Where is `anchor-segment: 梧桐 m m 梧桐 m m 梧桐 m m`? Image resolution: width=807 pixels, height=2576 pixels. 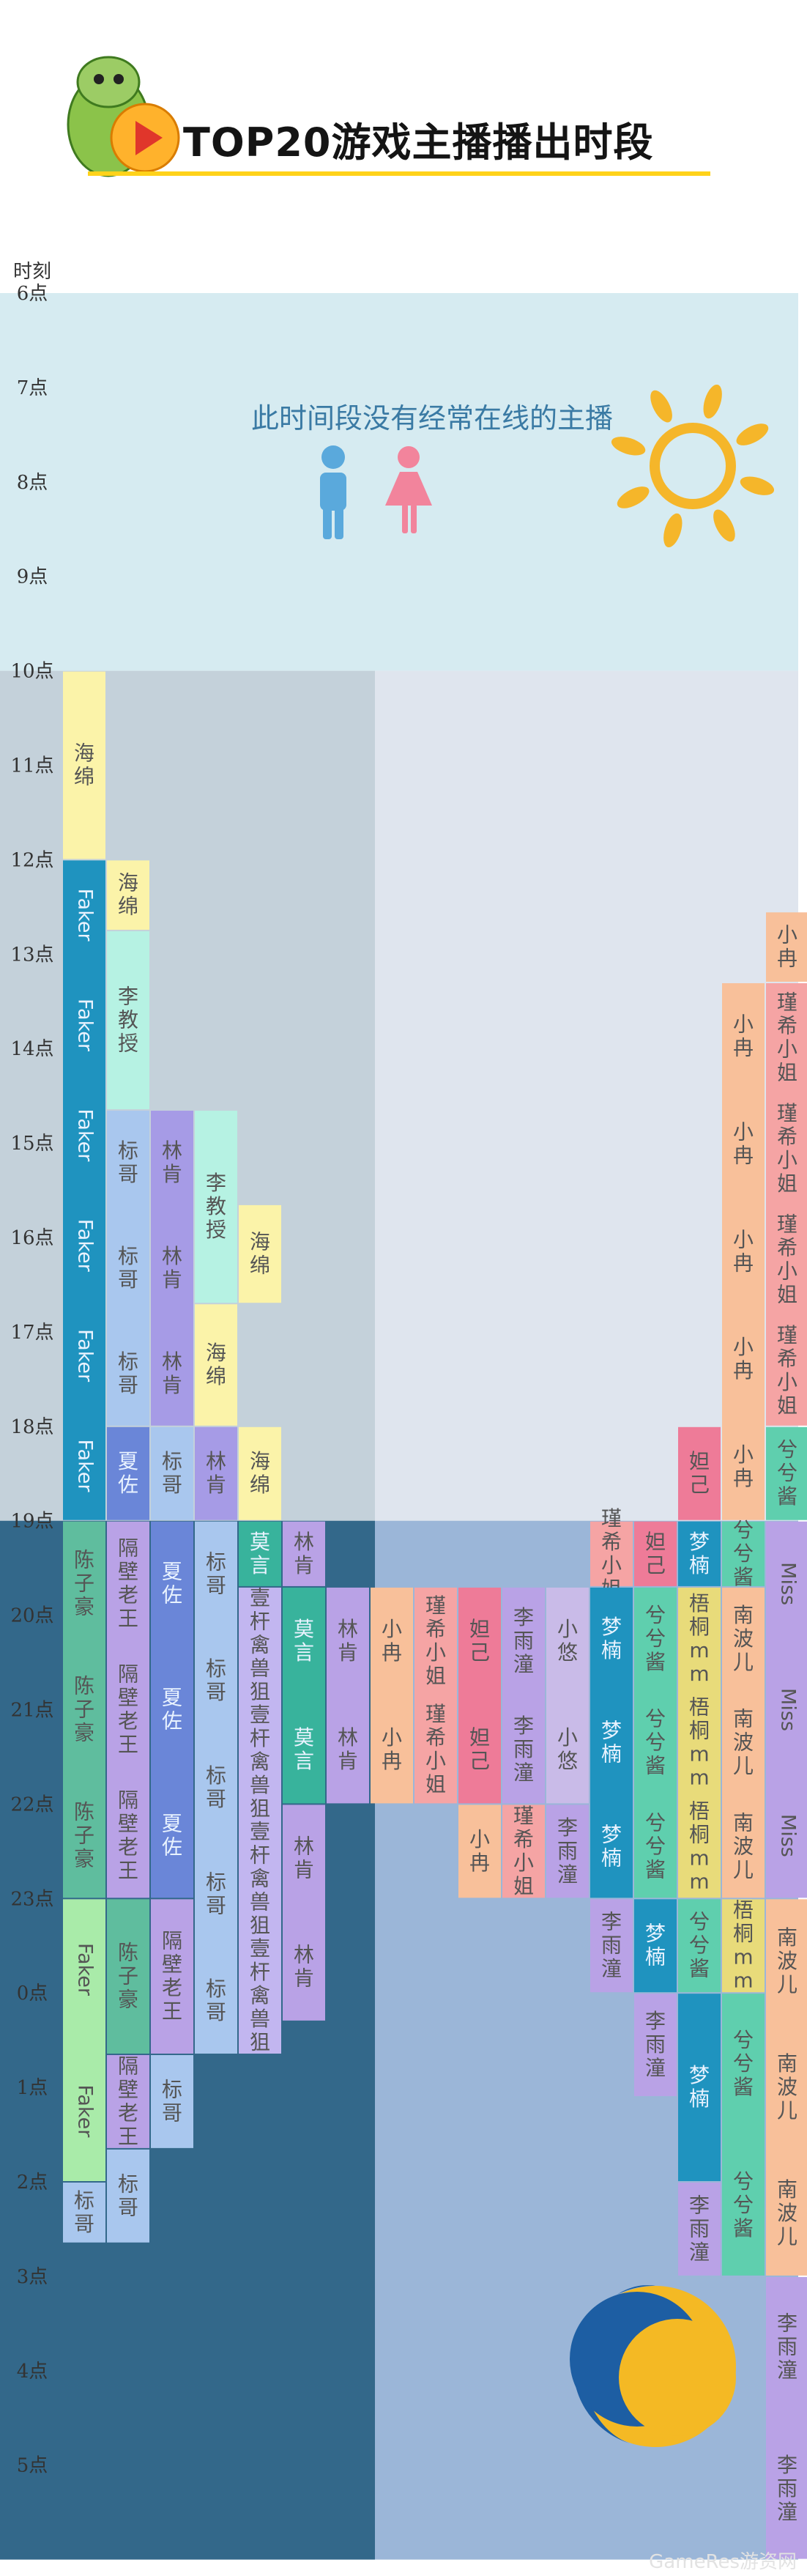
anchor-segment: 梧桐 m m 梧桐 m m 梧桐 m m is located at coordinates (699, 1742).